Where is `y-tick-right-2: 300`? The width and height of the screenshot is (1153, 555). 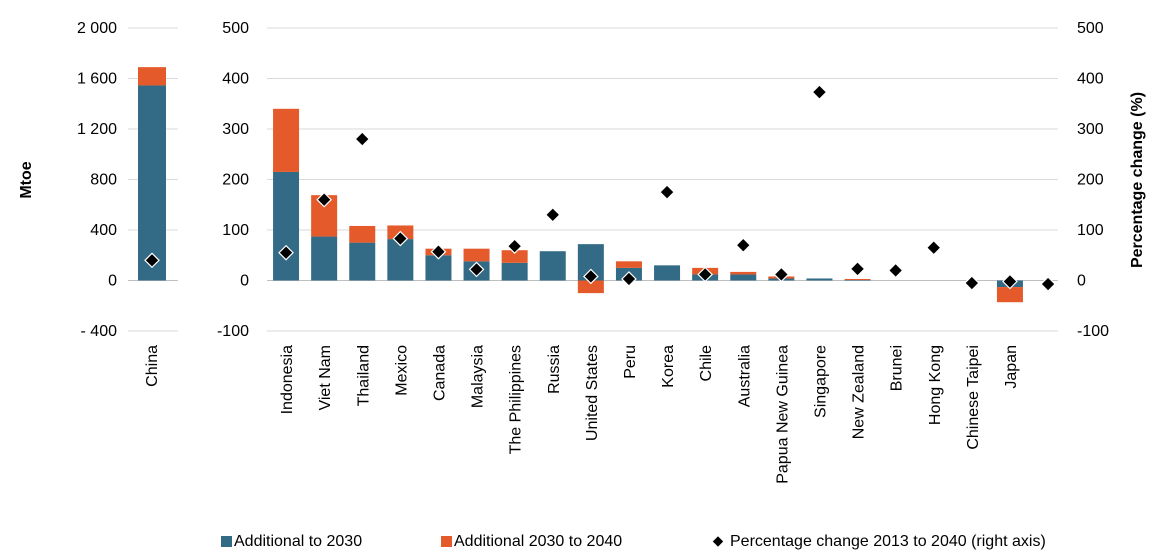
y-tick-right-2: 300 is located at coordinates (1090, 129).